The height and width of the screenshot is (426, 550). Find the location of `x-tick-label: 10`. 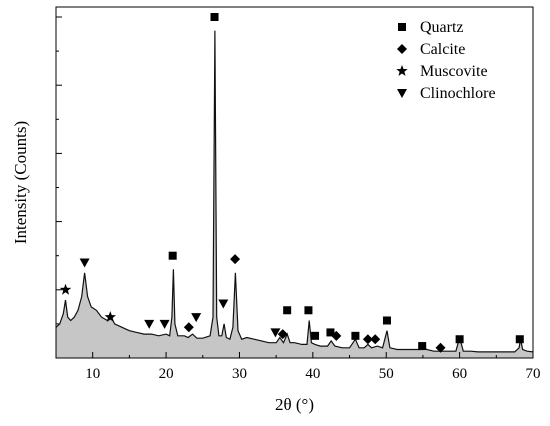

x-tick-label: 10 is located at coordinates (92, 374).